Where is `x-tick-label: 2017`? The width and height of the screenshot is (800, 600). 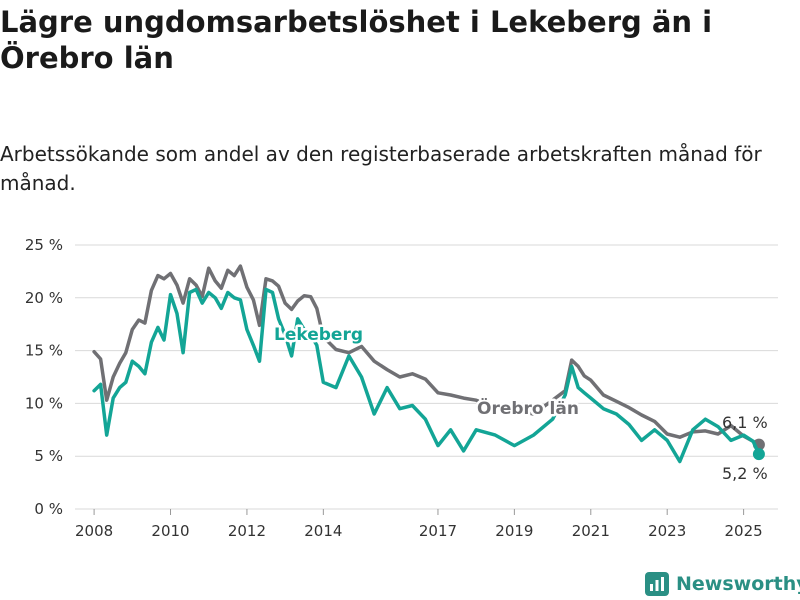
x-tick-label: 2017 is located at coordinates (438, 531).